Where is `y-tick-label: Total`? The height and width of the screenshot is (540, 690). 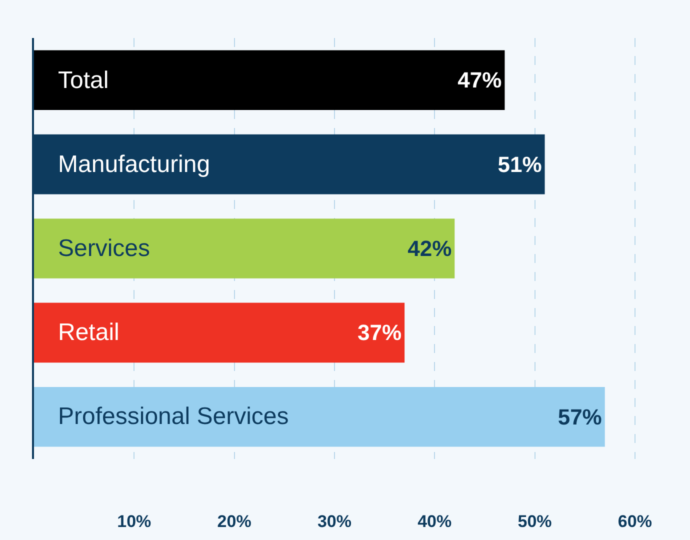 y-tick-label: Total is located at coordinates (83, 80).